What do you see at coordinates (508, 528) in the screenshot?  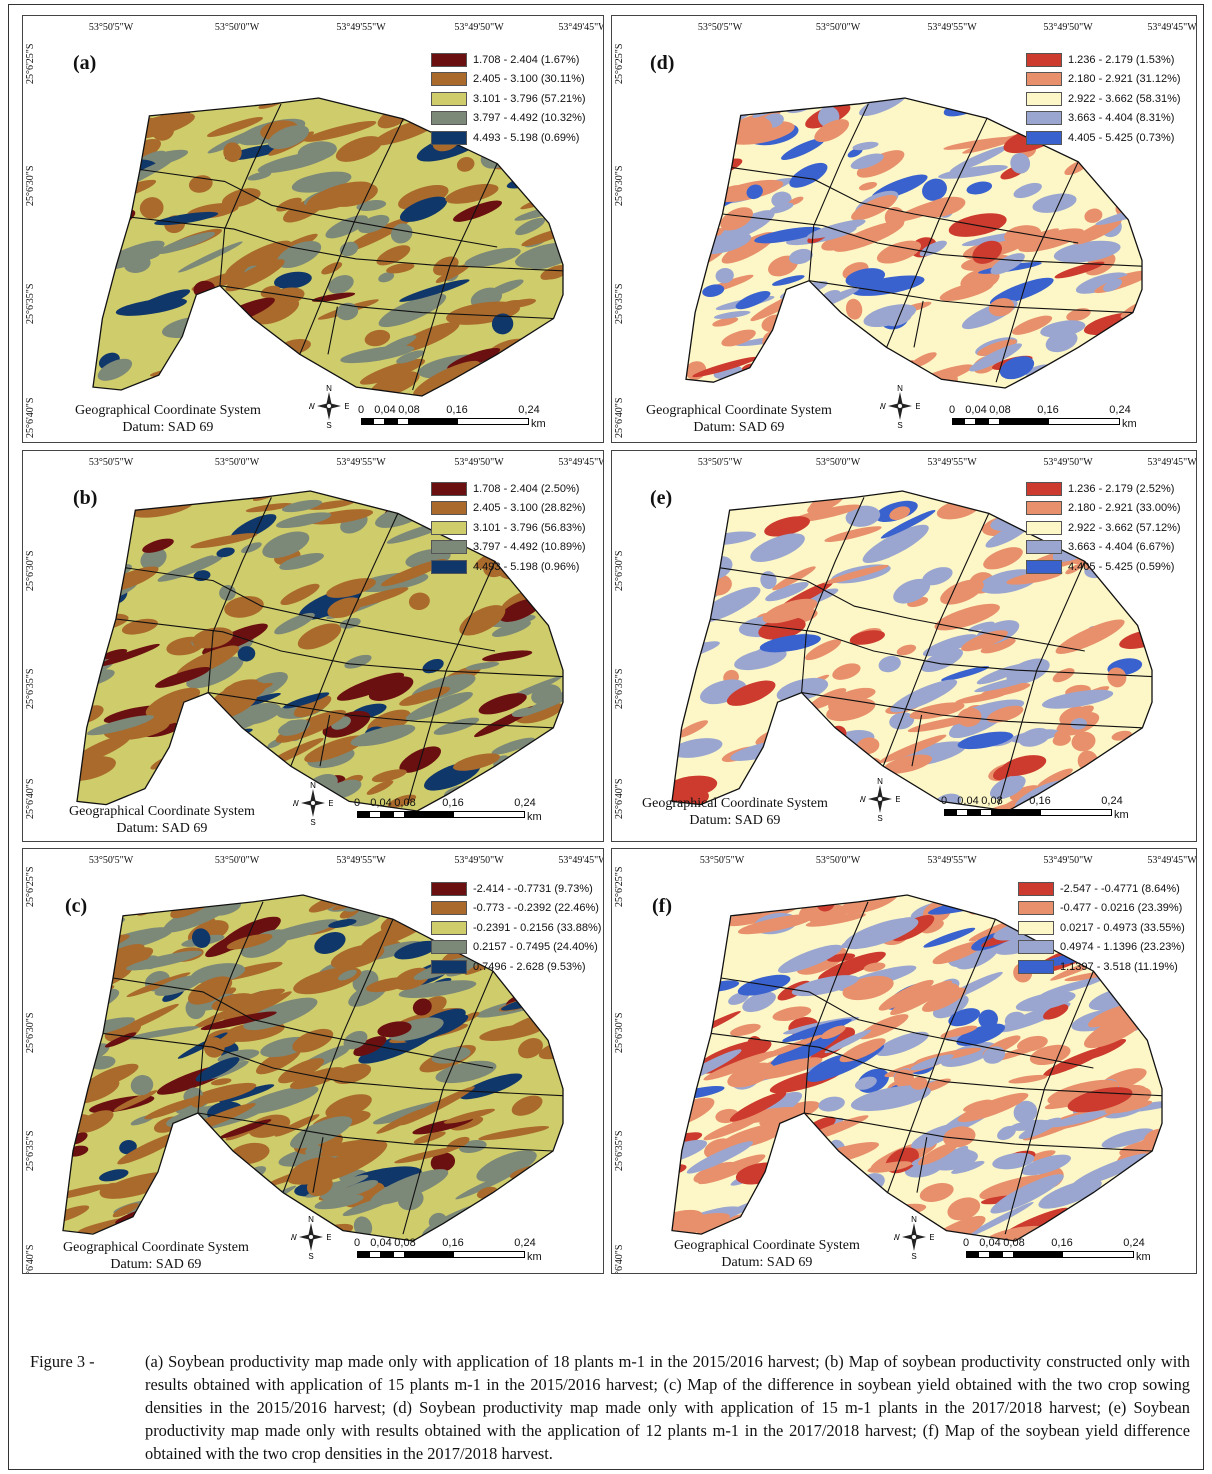 I see `legend-item: 3.101 - 3.796 (56.83%)` at bounding box center [508, 528].